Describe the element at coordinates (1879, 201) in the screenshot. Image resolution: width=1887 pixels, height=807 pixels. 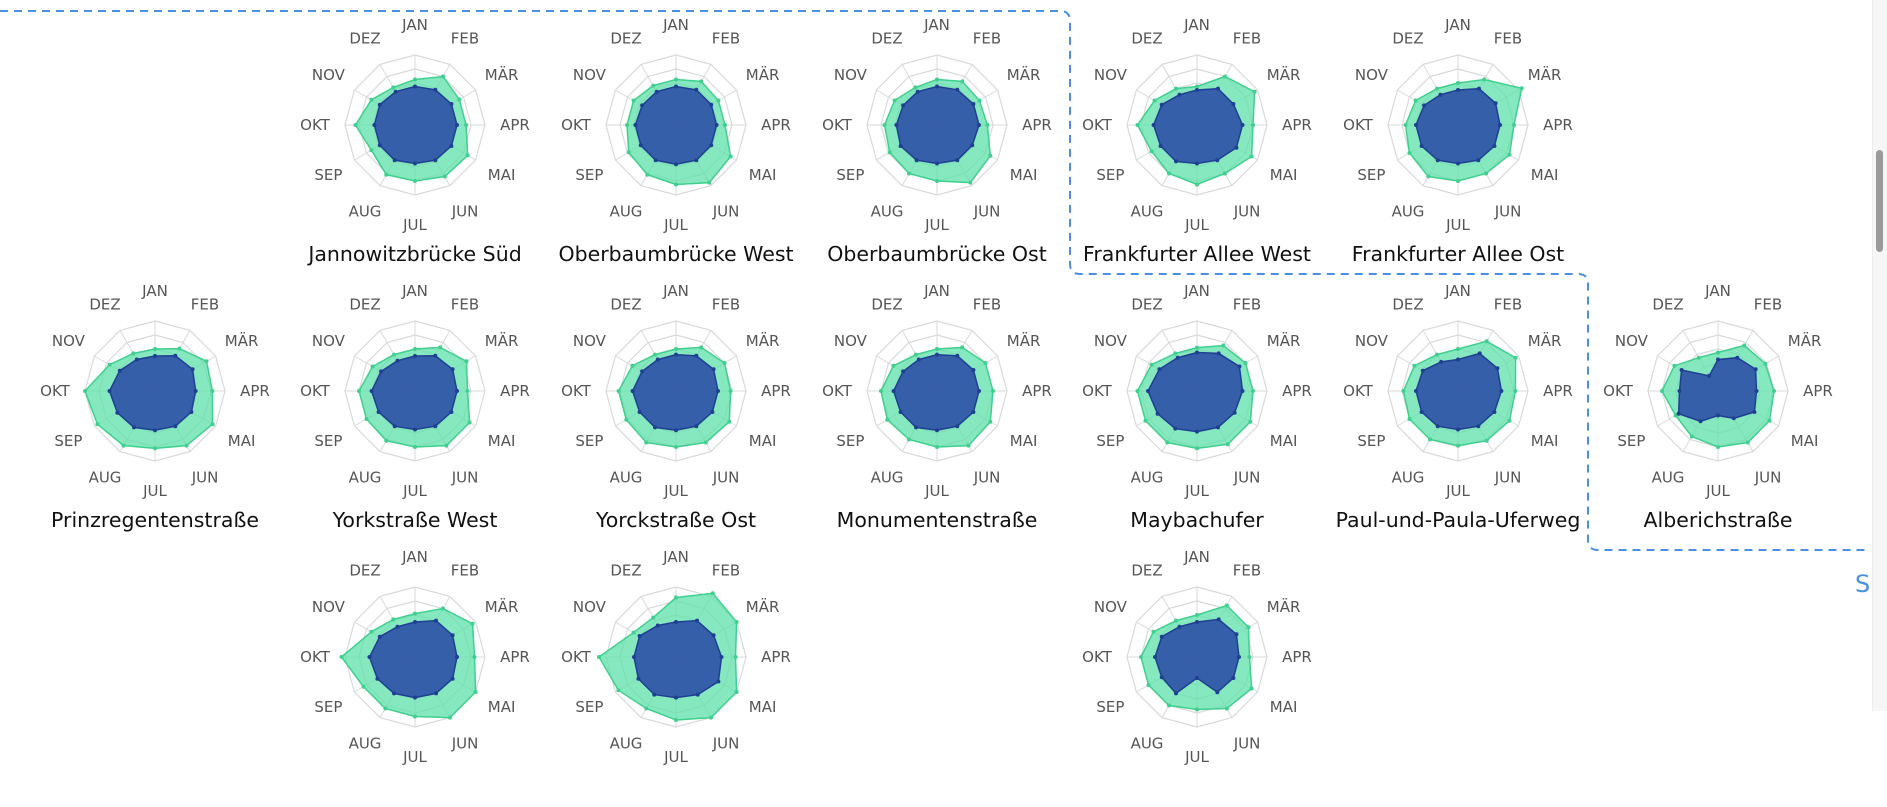
I see `scrollbar-thumb` at that location.